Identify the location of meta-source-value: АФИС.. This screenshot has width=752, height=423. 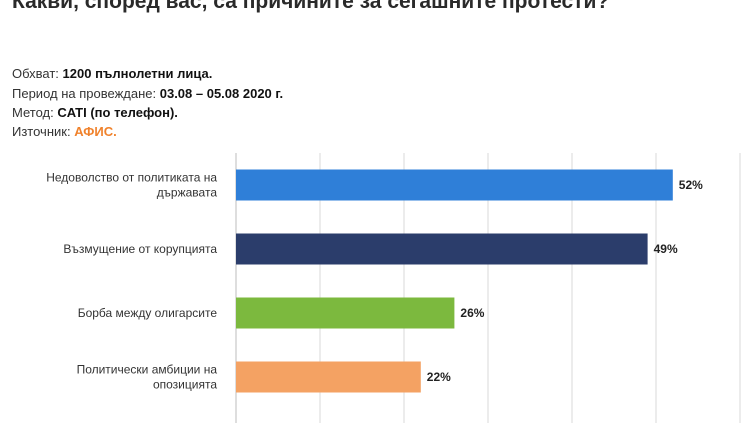
(95, 131).